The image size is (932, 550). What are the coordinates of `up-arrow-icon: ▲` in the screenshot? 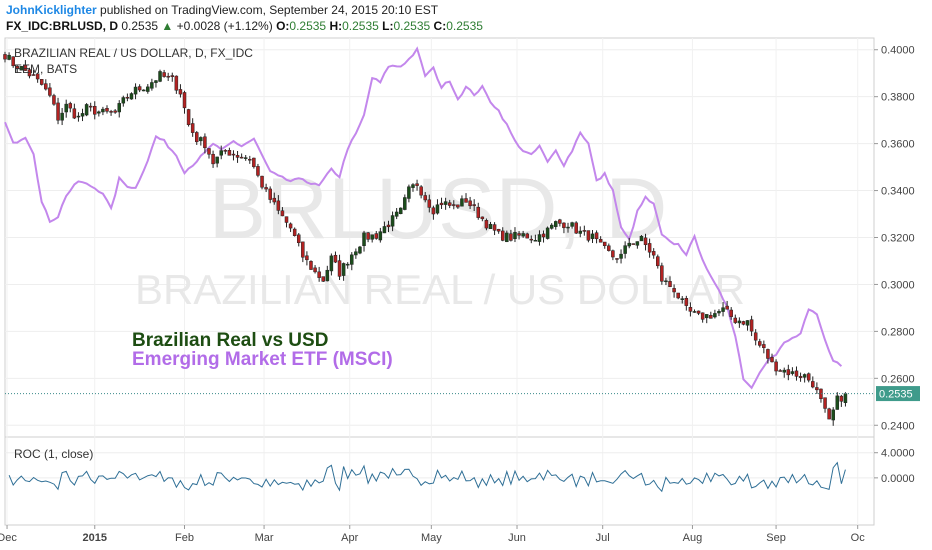 It's located at (167, 26).